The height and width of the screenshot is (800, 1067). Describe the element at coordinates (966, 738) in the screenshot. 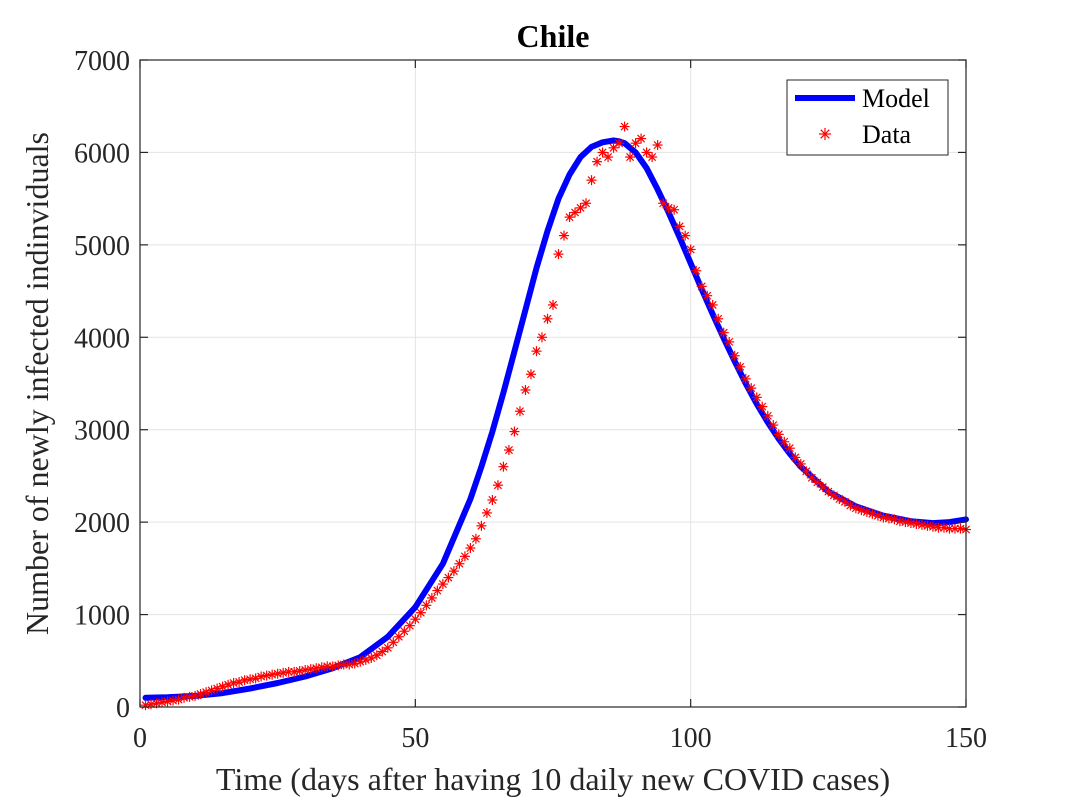

I see `x-tick-label: 150` at that location.